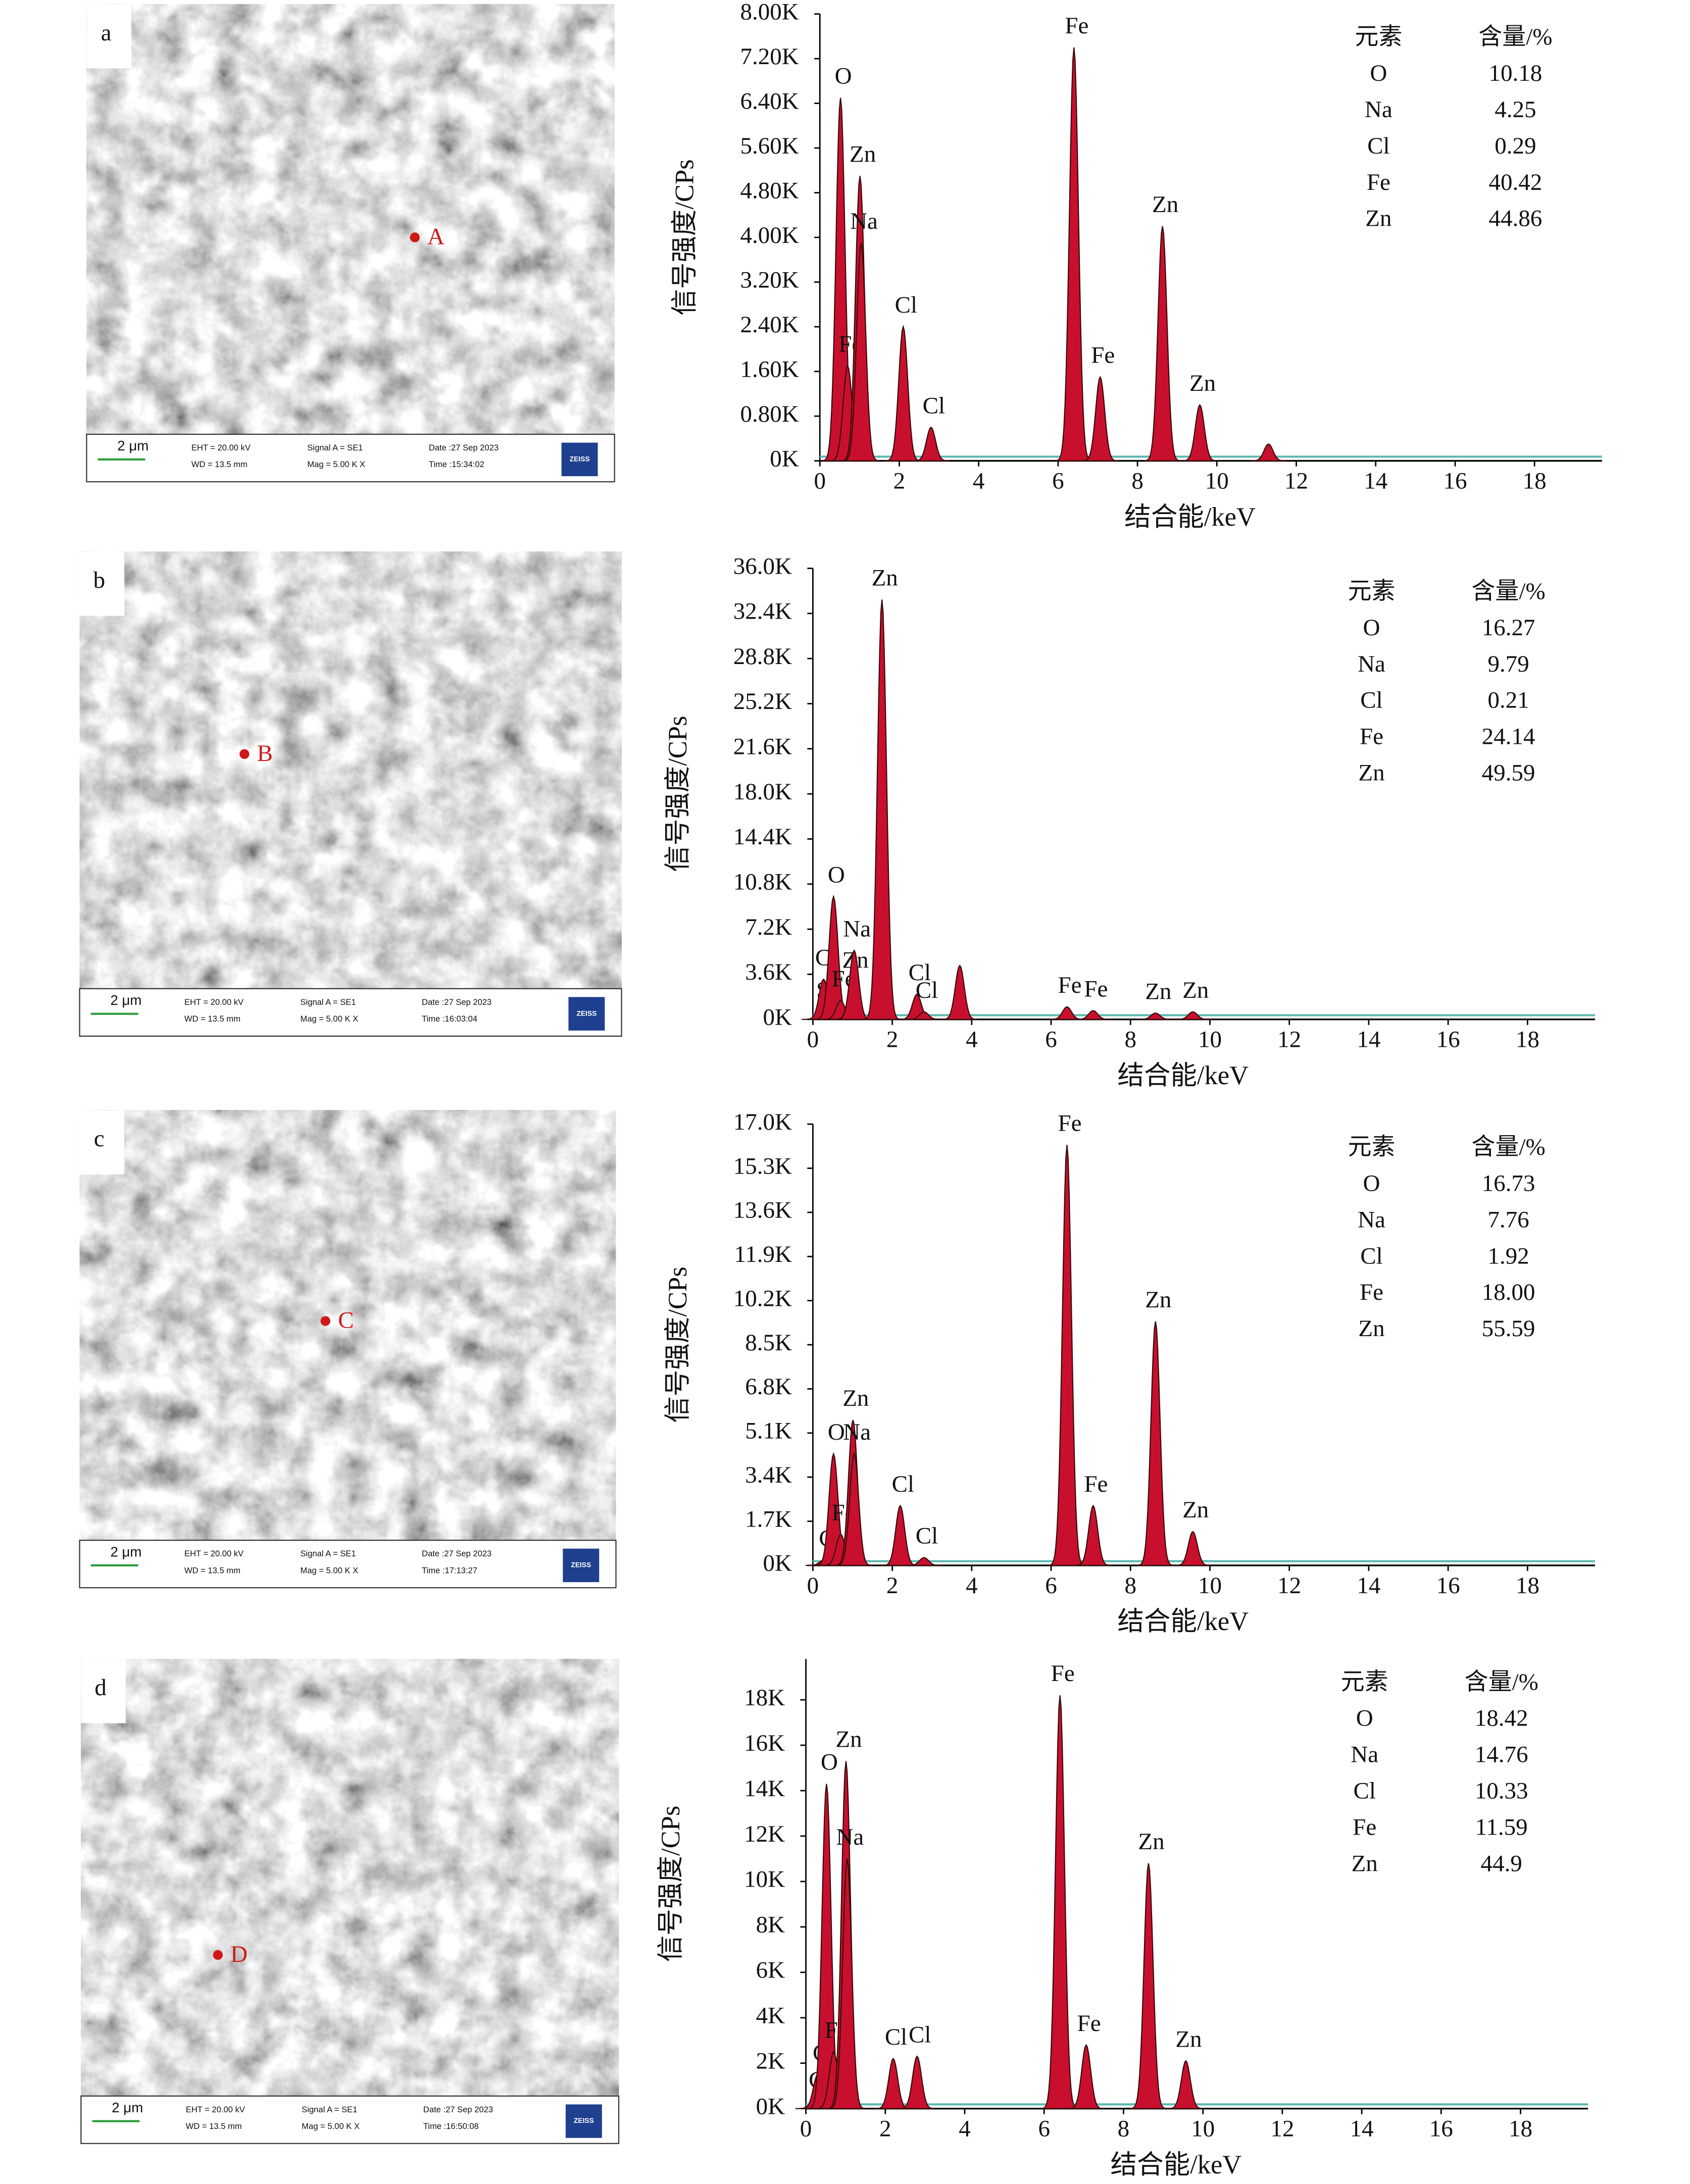 The image size is (1690, 2184). Describe the element at coordinates (1508, 1292) in the screenshot. I see `table-cell: 18.00` at that location.